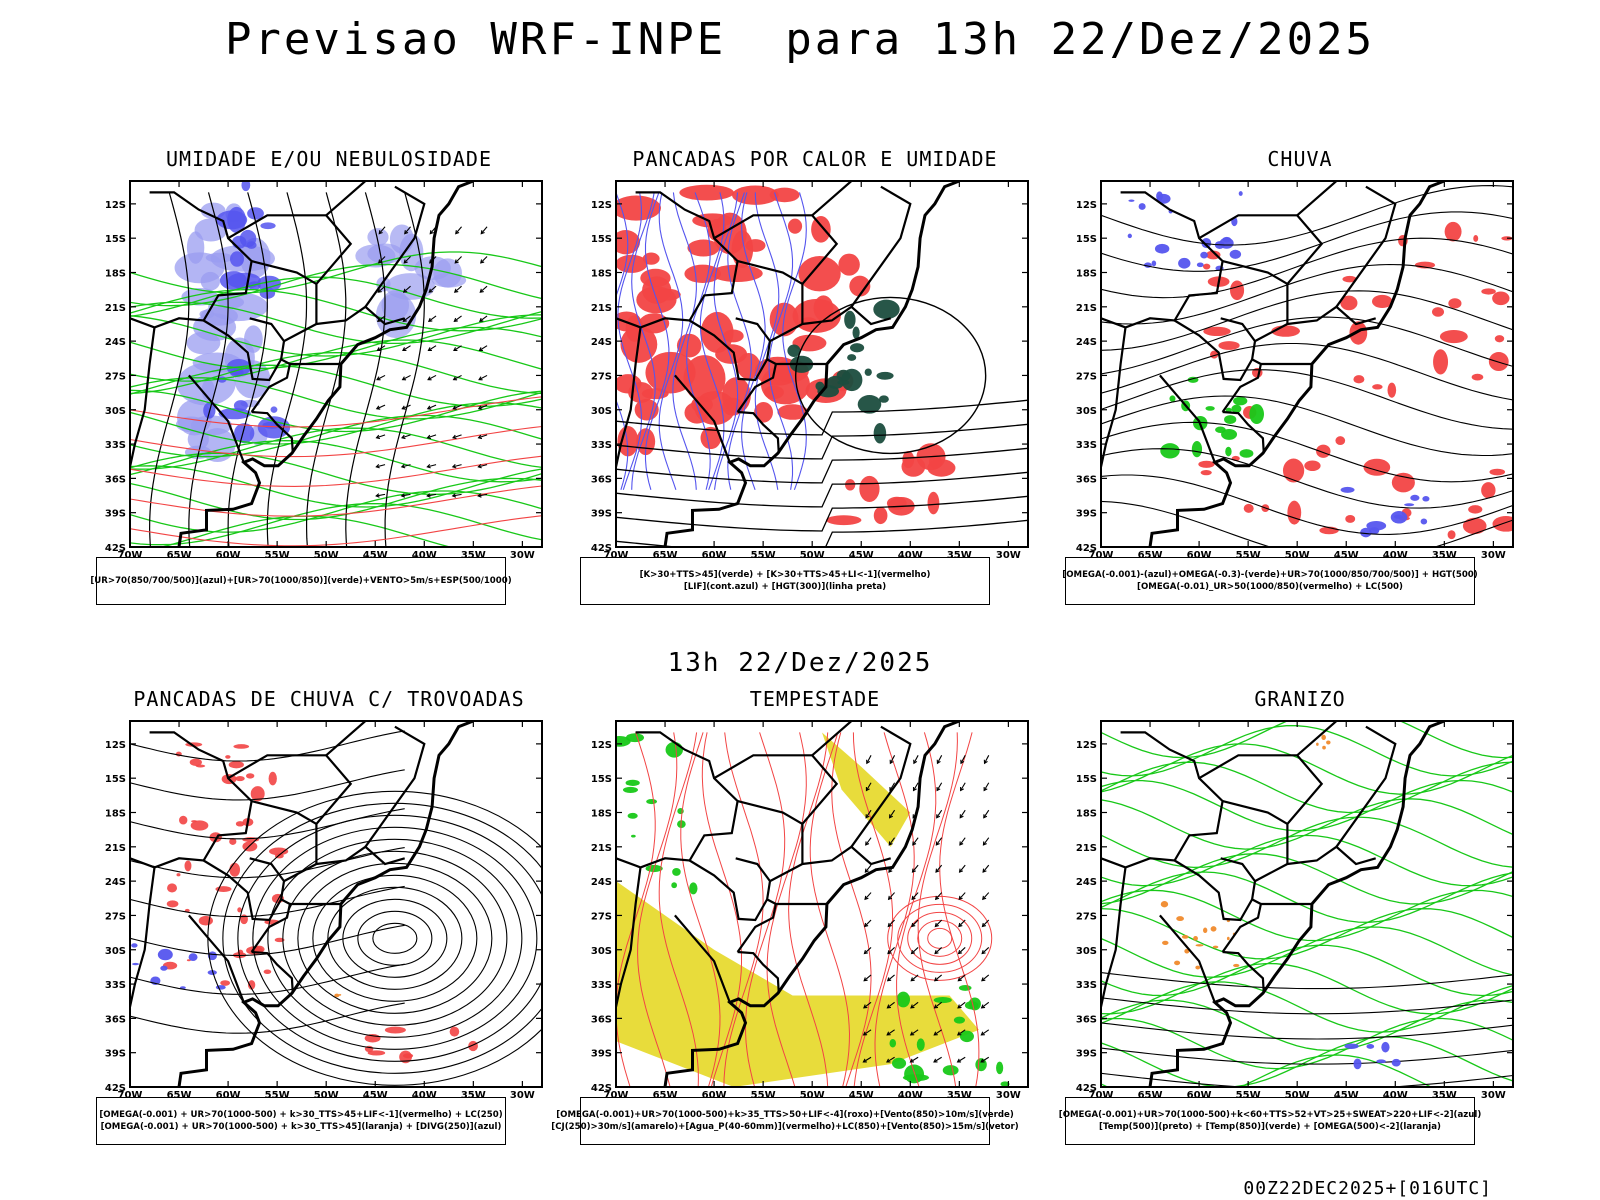 This screenshot has width=1600, height=1200. Describe the element at coordinates (115, 1088) in the screenshot. I see `lat-tick-label: 42S` at that location.